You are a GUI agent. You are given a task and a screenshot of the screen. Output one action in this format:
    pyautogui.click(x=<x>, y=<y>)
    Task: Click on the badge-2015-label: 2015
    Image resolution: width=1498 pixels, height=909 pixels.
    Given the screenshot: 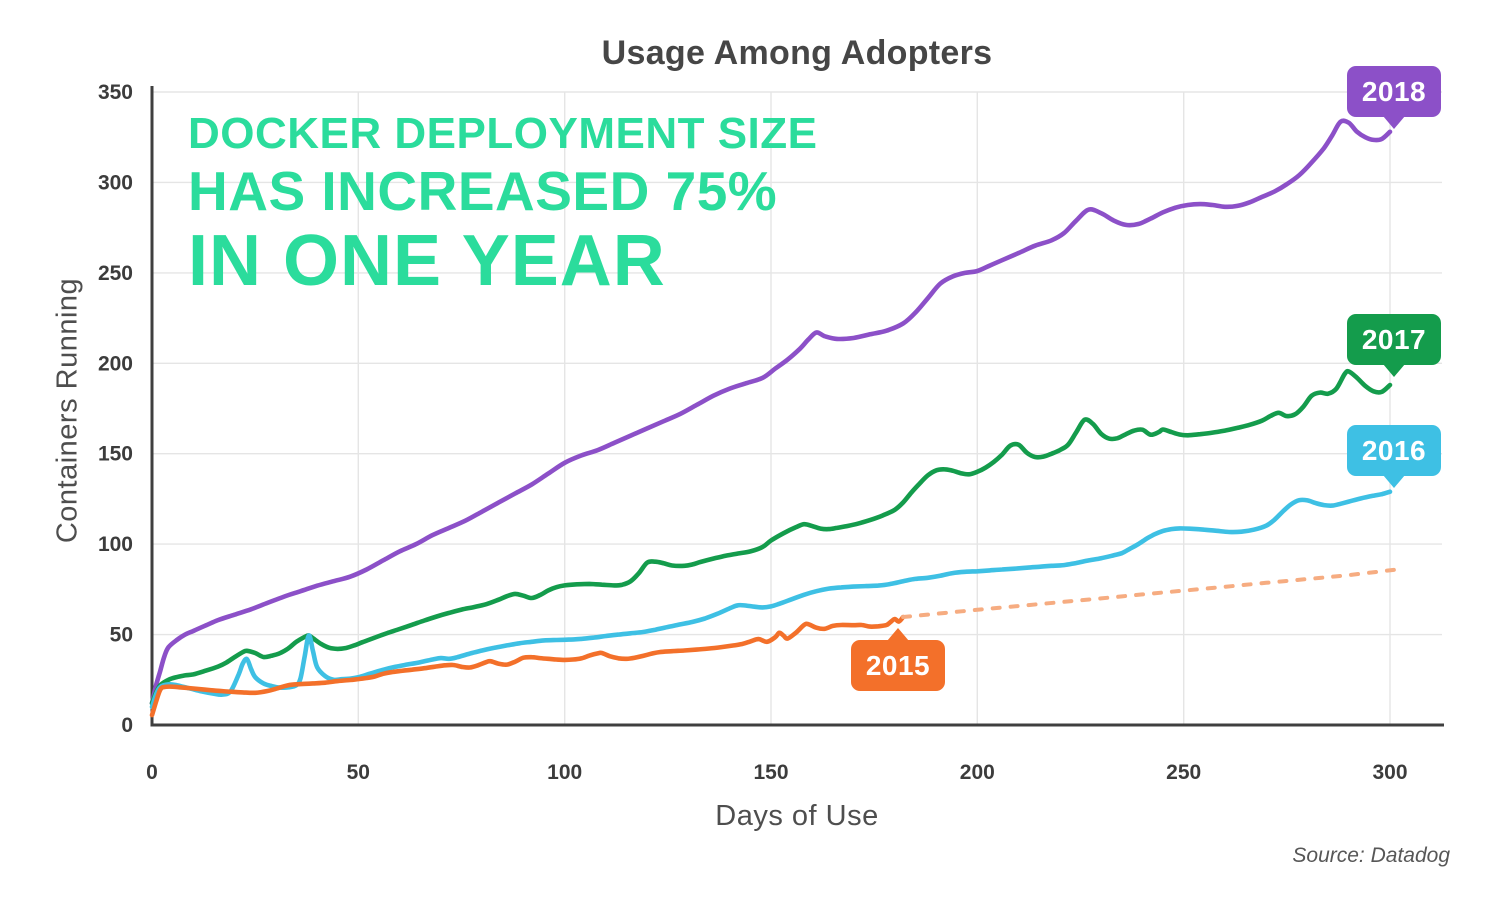 What is the action you would take?
    pyautogui.click(x=898, y=665)
    